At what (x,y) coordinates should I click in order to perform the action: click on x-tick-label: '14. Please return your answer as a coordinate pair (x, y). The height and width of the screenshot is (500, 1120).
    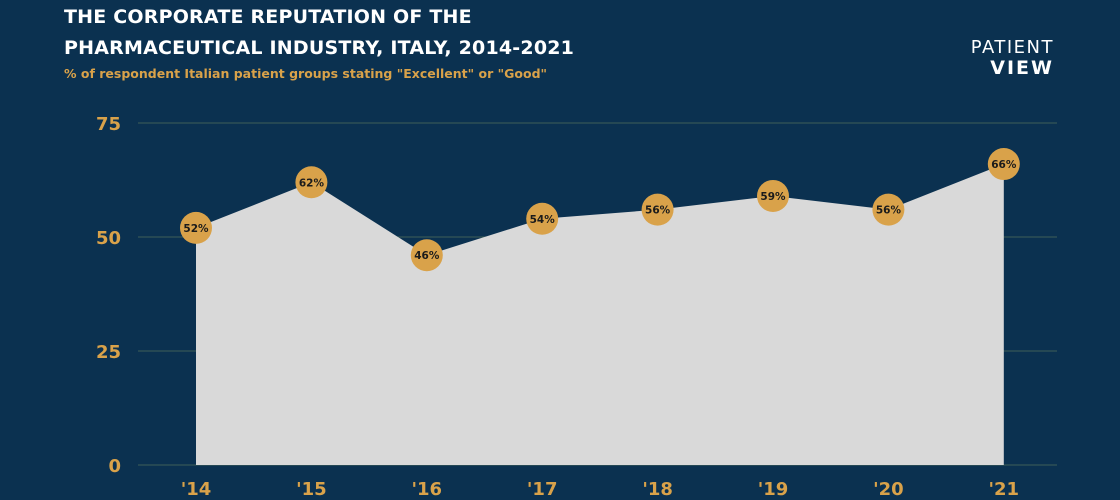
    Looking at the image, I should click on (196, 489).